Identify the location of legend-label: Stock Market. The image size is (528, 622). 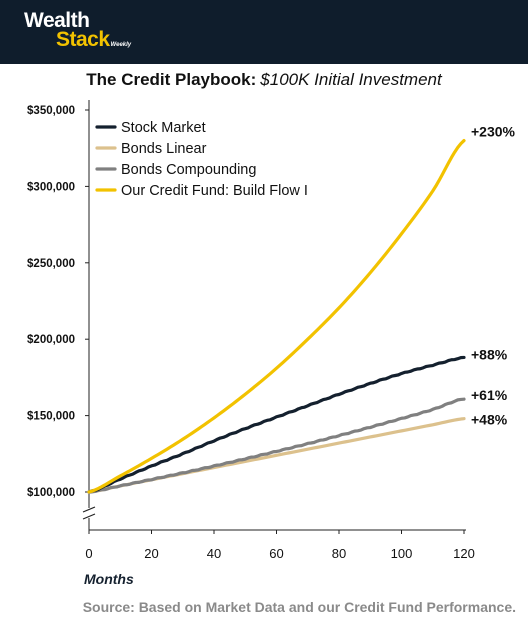
(163, 128).